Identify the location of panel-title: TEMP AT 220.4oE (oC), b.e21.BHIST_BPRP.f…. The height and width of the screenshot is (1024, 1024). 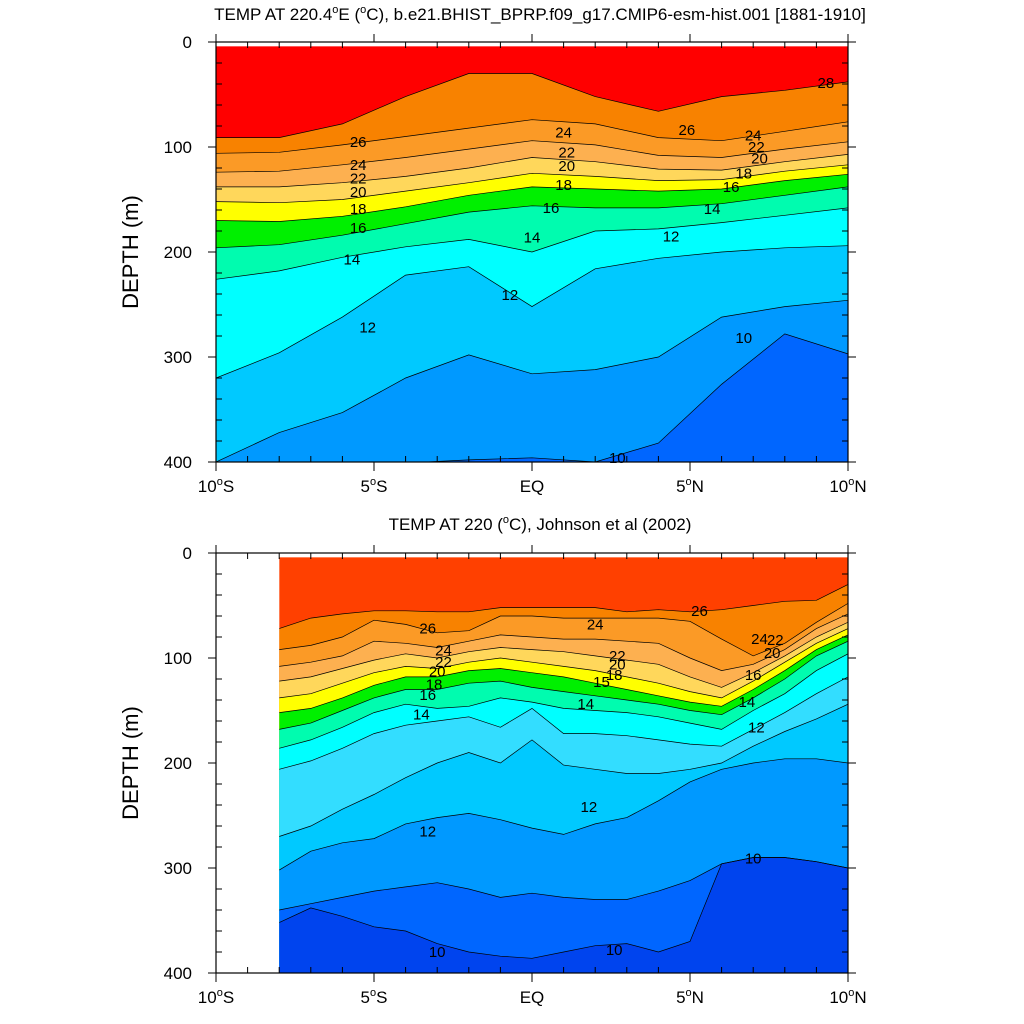
(540, 14).